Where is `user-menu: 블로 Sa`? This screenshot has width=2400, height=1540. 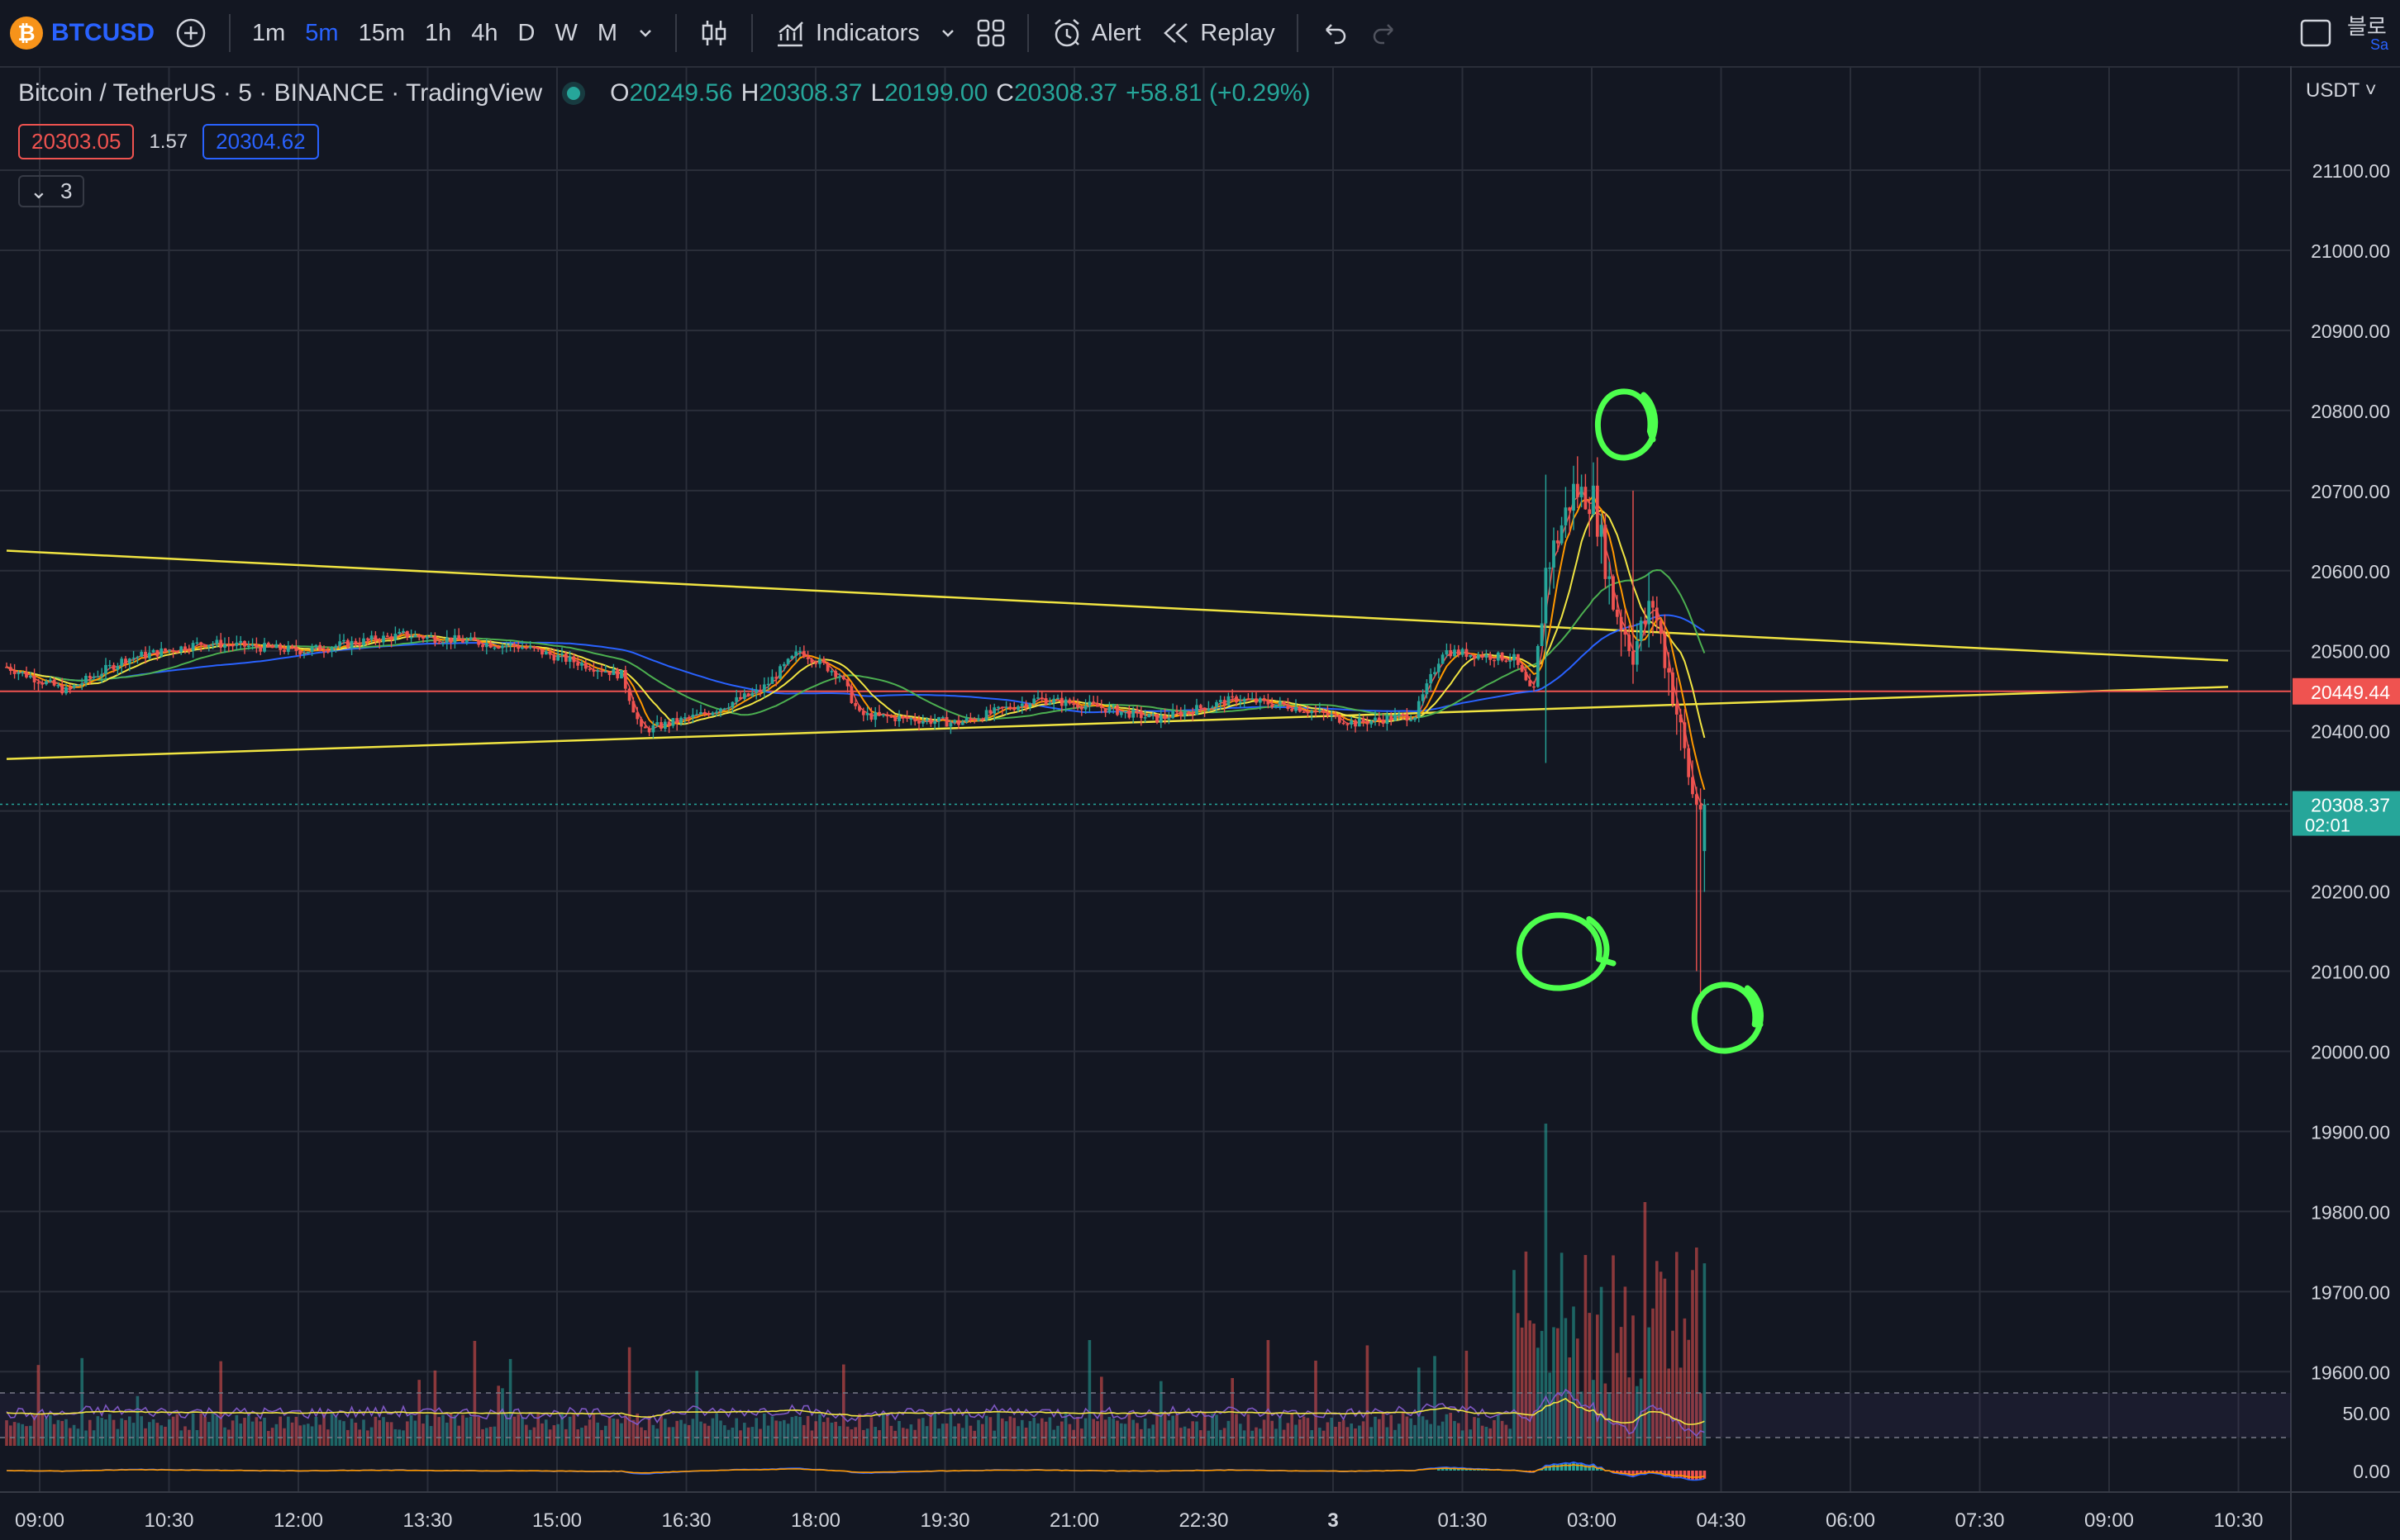
user-menu: 블로 Sa is located at coordinates (2371, 33).